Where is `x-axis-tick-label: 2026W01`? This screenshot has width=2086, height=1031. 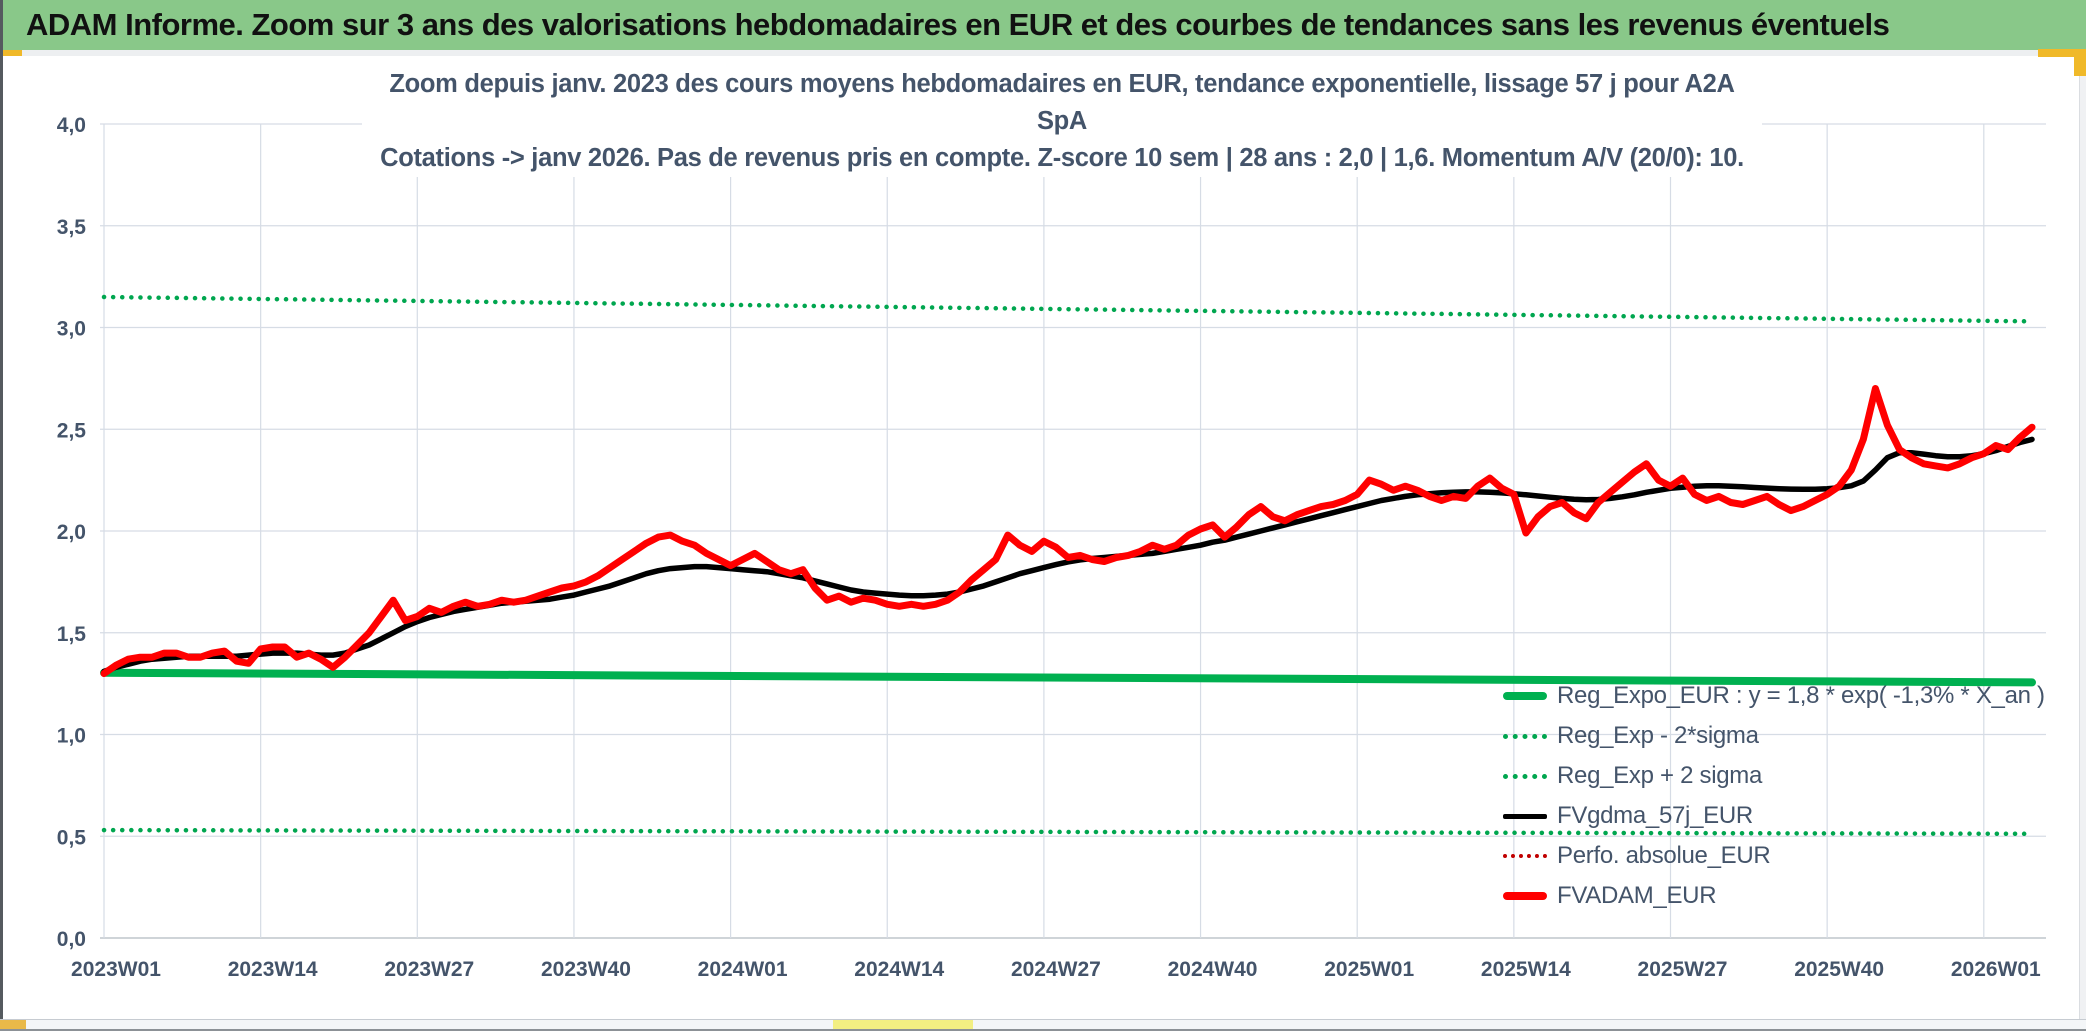 x-axis-tick-label: 2026W01 is located at coordinates (1996, 969).